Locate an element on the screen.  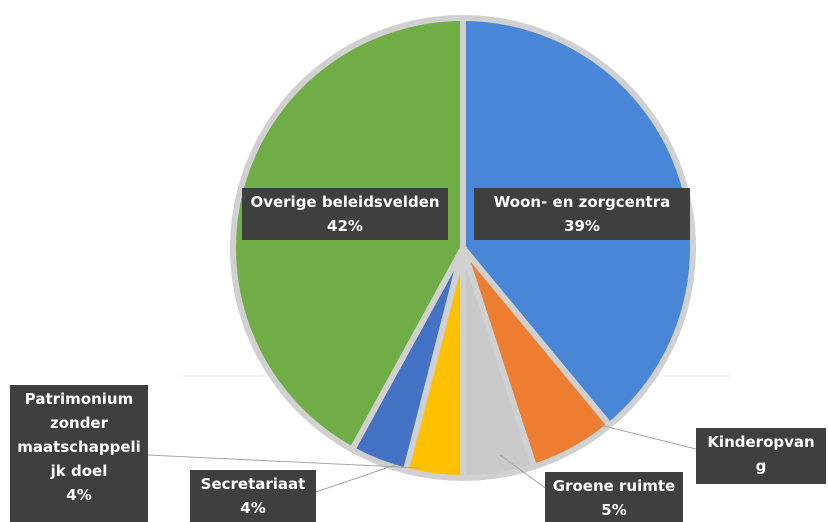
label-category: Patrimonium zonder maatschappelijk doel is located at coordinates (79, 435).